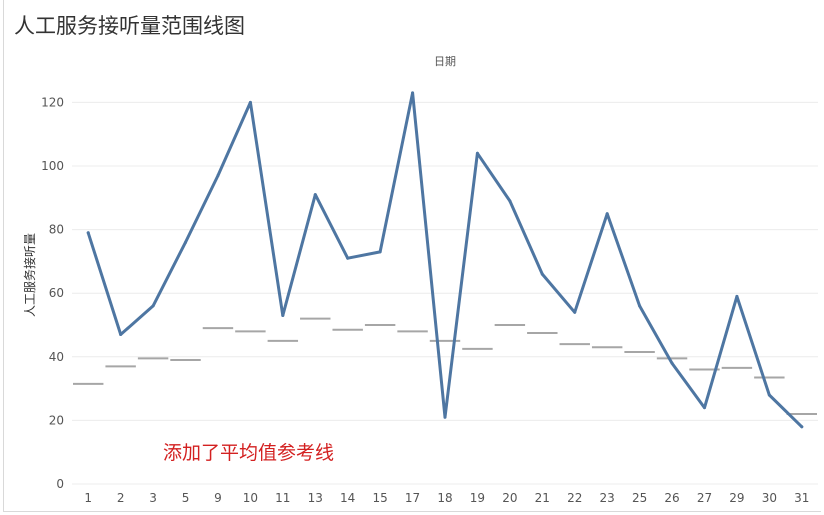 The width and height of the screenshot is (824, 515). Describe the element at coordinates (88, 498) in the screenshot. I see `x-tick-label: 1` at that location.